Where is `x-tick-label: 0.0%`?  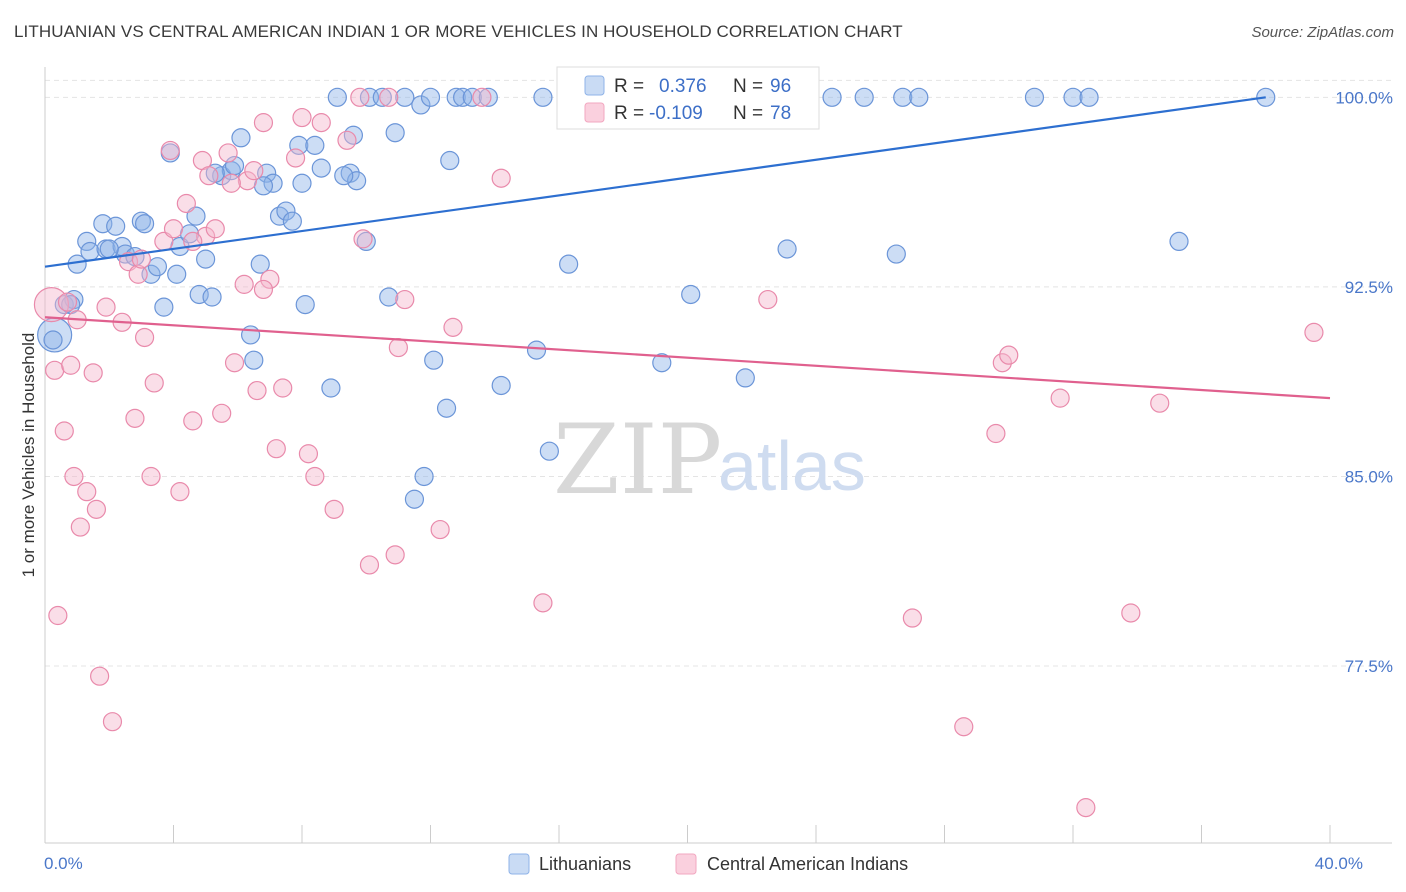
x-tick-label: 0.0% is located at coordinates (63, 863).